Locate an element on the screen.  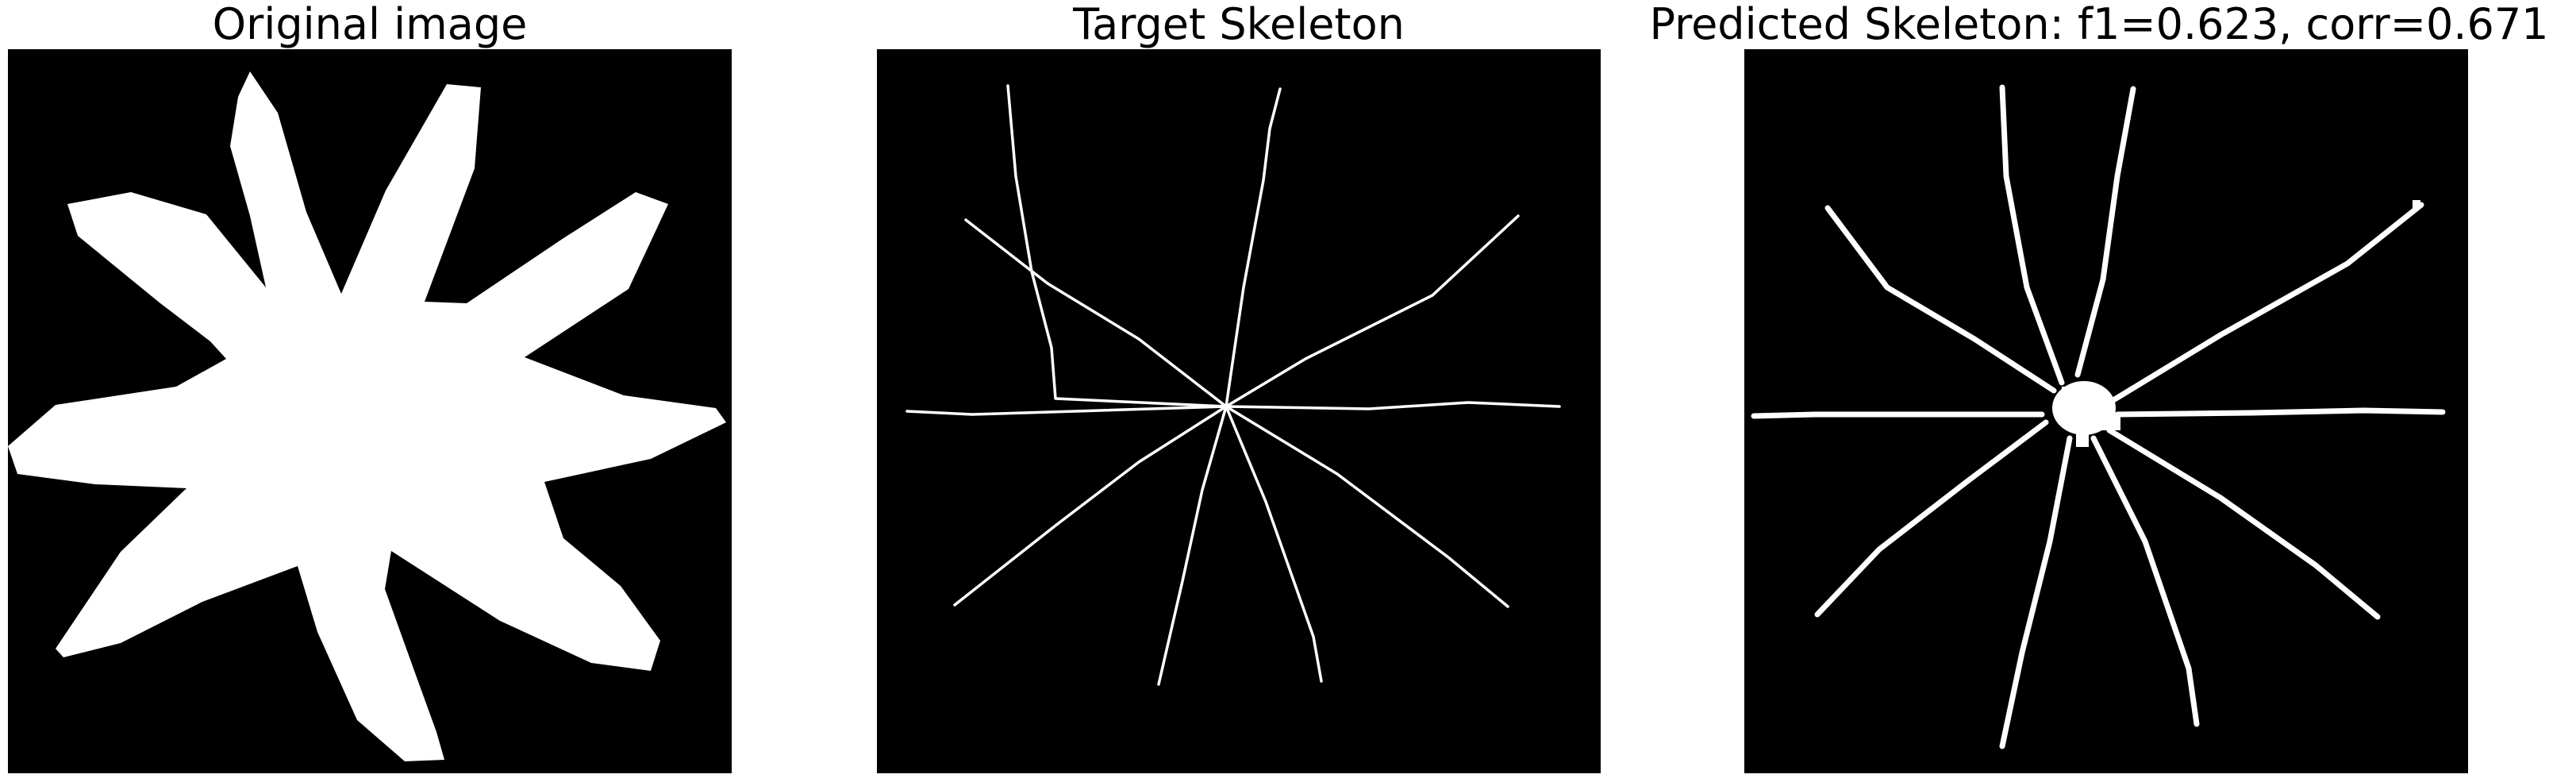
predicted-skeleton-center-blob is located at coordinates (2236, 323).